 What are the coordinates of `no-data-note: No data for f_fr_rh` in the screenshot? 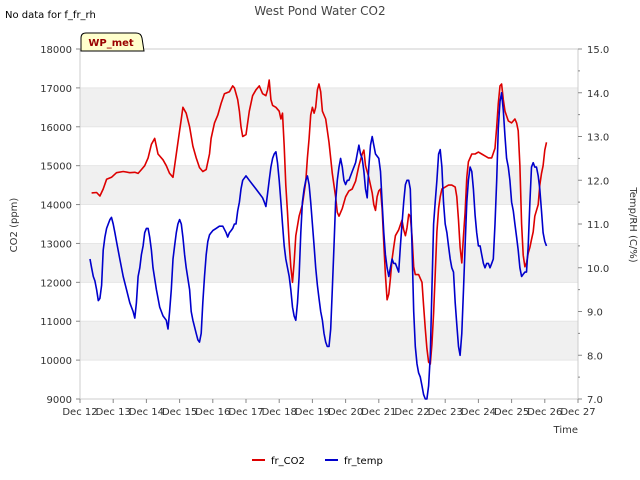 It's located at (50, 15).